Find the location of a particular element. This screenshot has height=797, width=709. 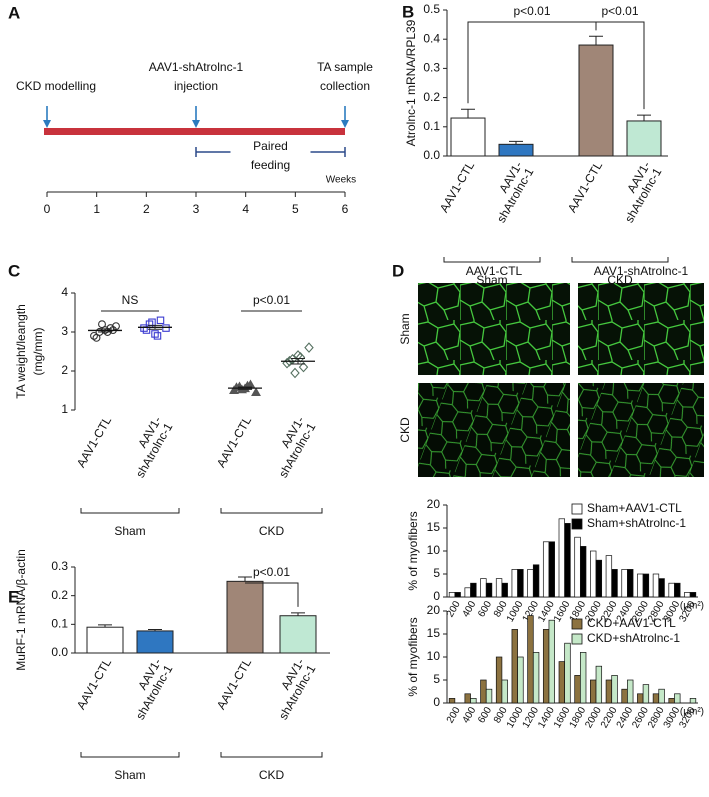

event-label-line: TA sample is located at coordinates (345, 67).